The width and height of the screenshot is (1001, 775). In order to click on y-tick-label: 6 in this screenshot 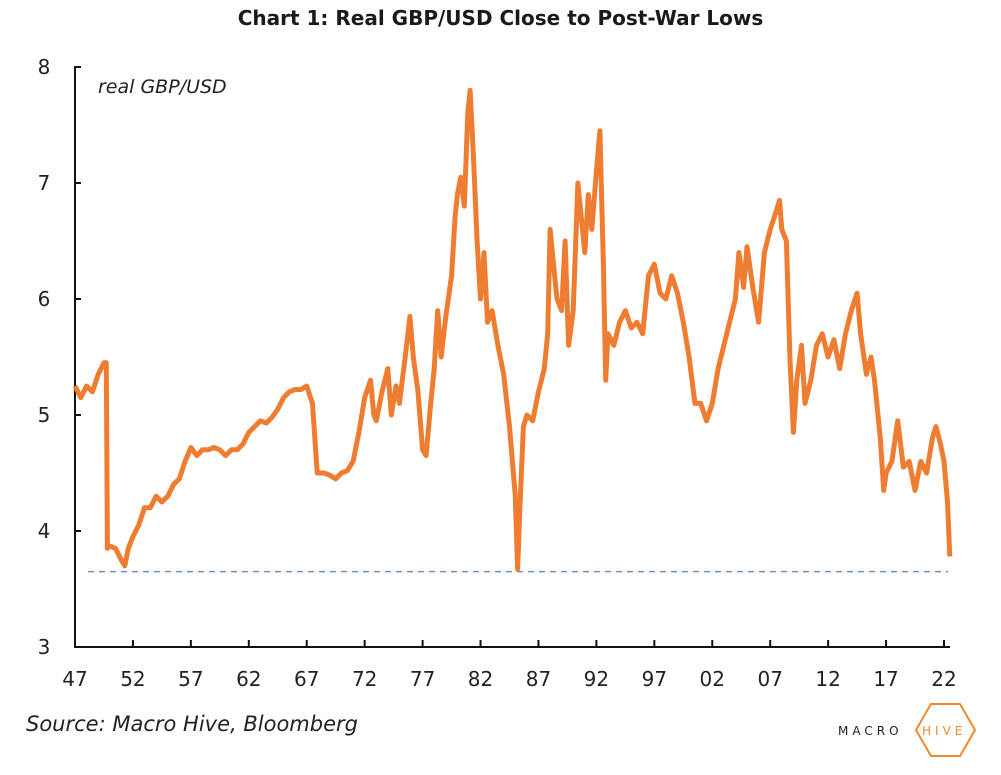, I will do `click(44, 299)`.